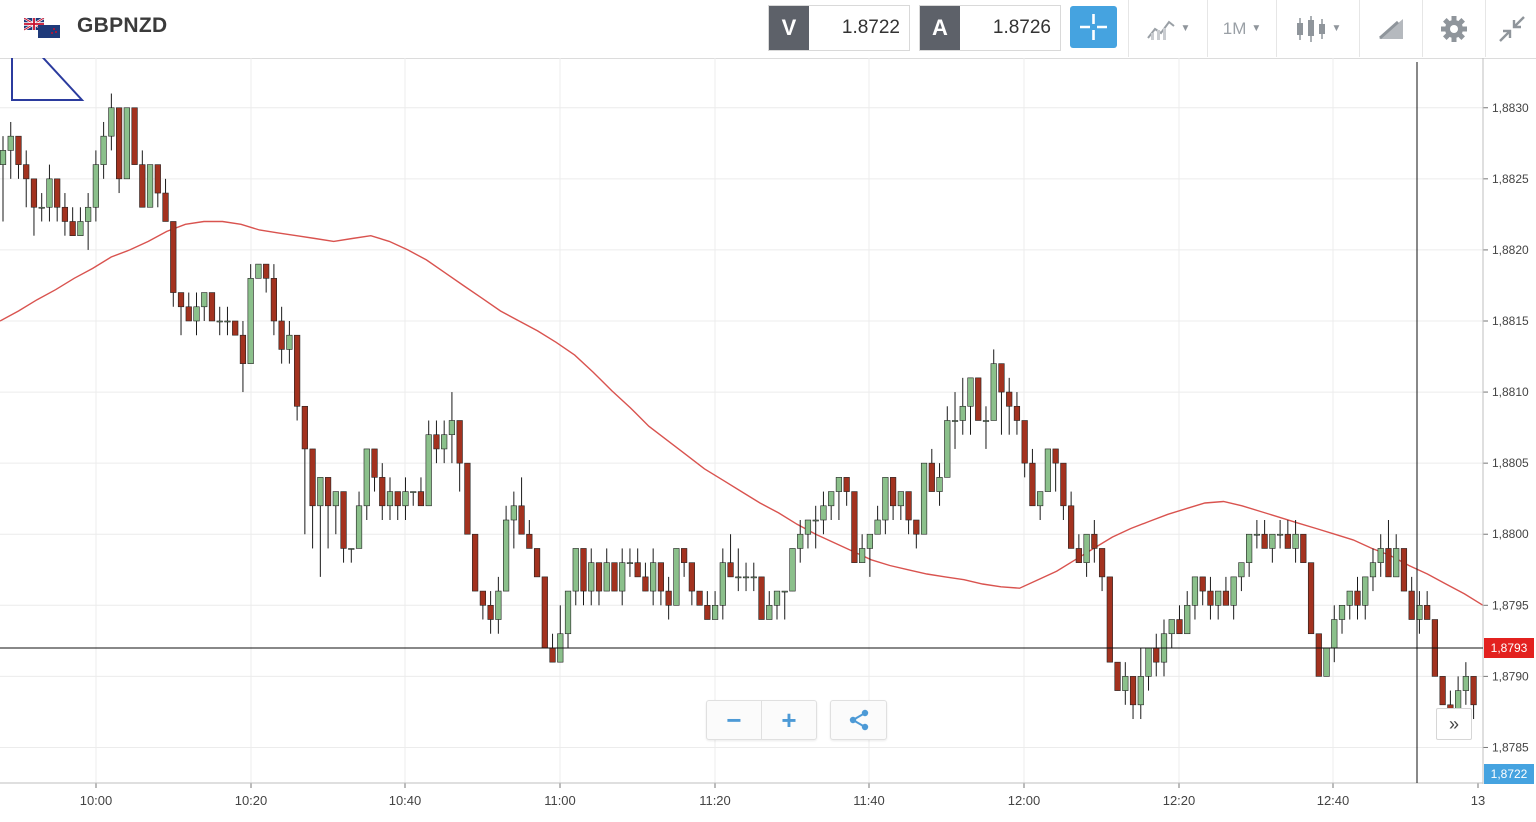 This screenshot has width=1536, height=822. Describe the element at coordinates (251, 800) in the screenshot. I see `time-axis-label: 10:20` at that location.